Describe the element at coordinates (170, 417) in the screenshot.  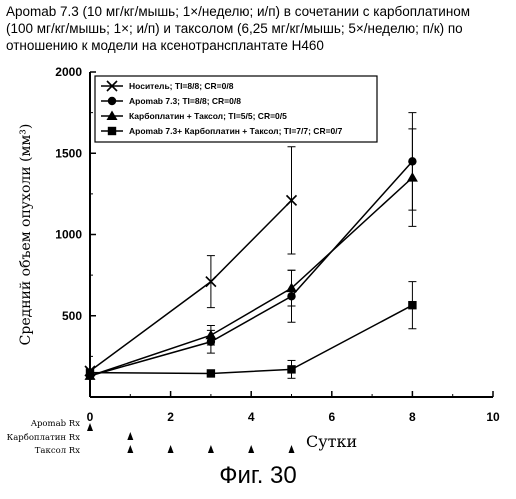
I see `x-tick-label: 2` at that location.